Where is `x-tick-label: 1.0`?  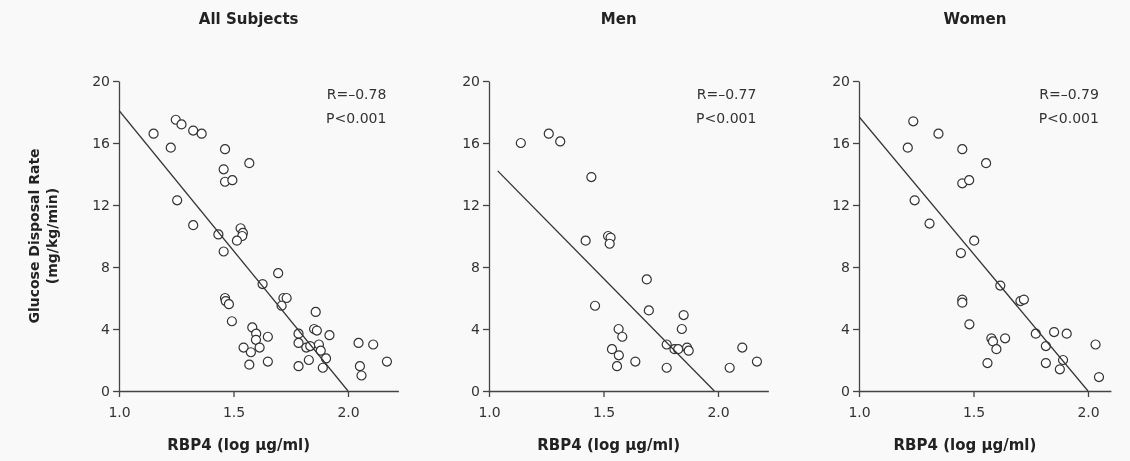
x-tick-label: 1.0 is located at coordinates (119, 411).